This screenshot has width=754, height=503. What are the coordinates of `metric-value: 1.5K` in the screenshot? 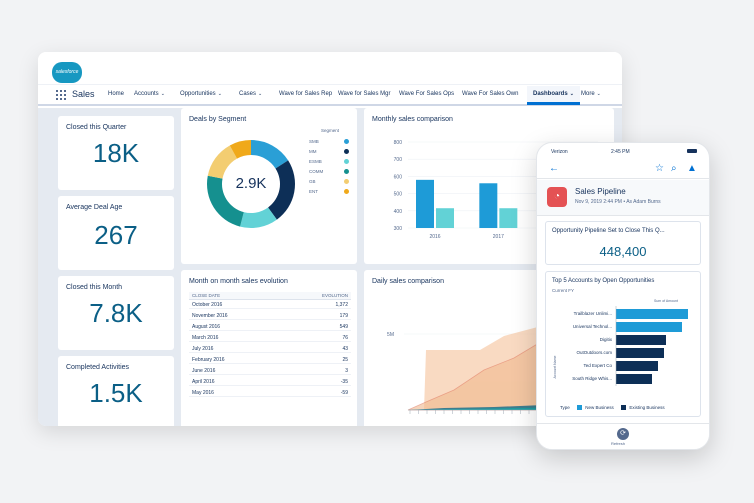 It's located at (116, 393).